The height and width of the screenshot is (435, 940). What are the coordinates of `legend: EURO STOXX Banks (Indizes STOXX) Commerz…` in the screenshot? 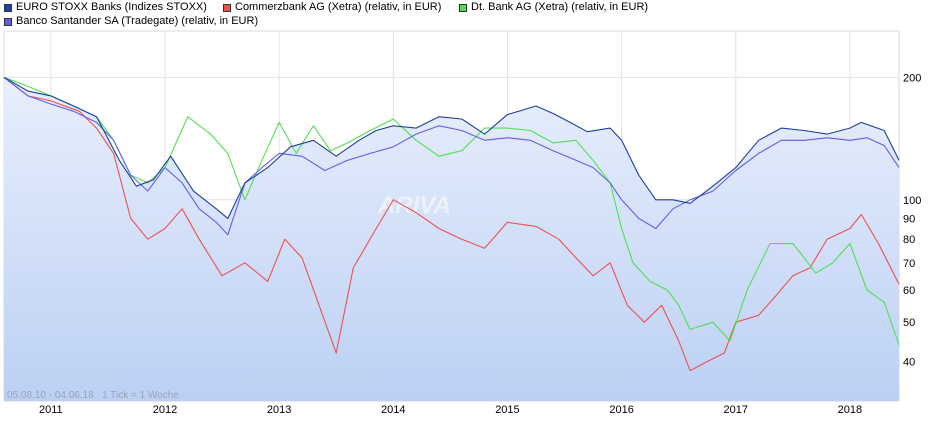 It's located at (470, 15).